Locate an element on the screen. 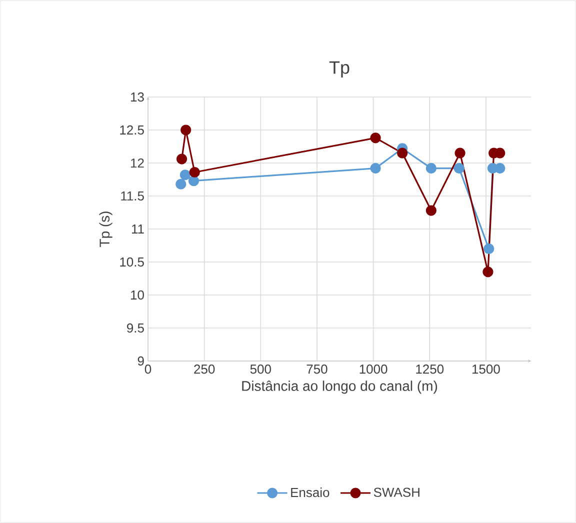  y-tick-label: 10.5 is located at coordinates (132, 262).